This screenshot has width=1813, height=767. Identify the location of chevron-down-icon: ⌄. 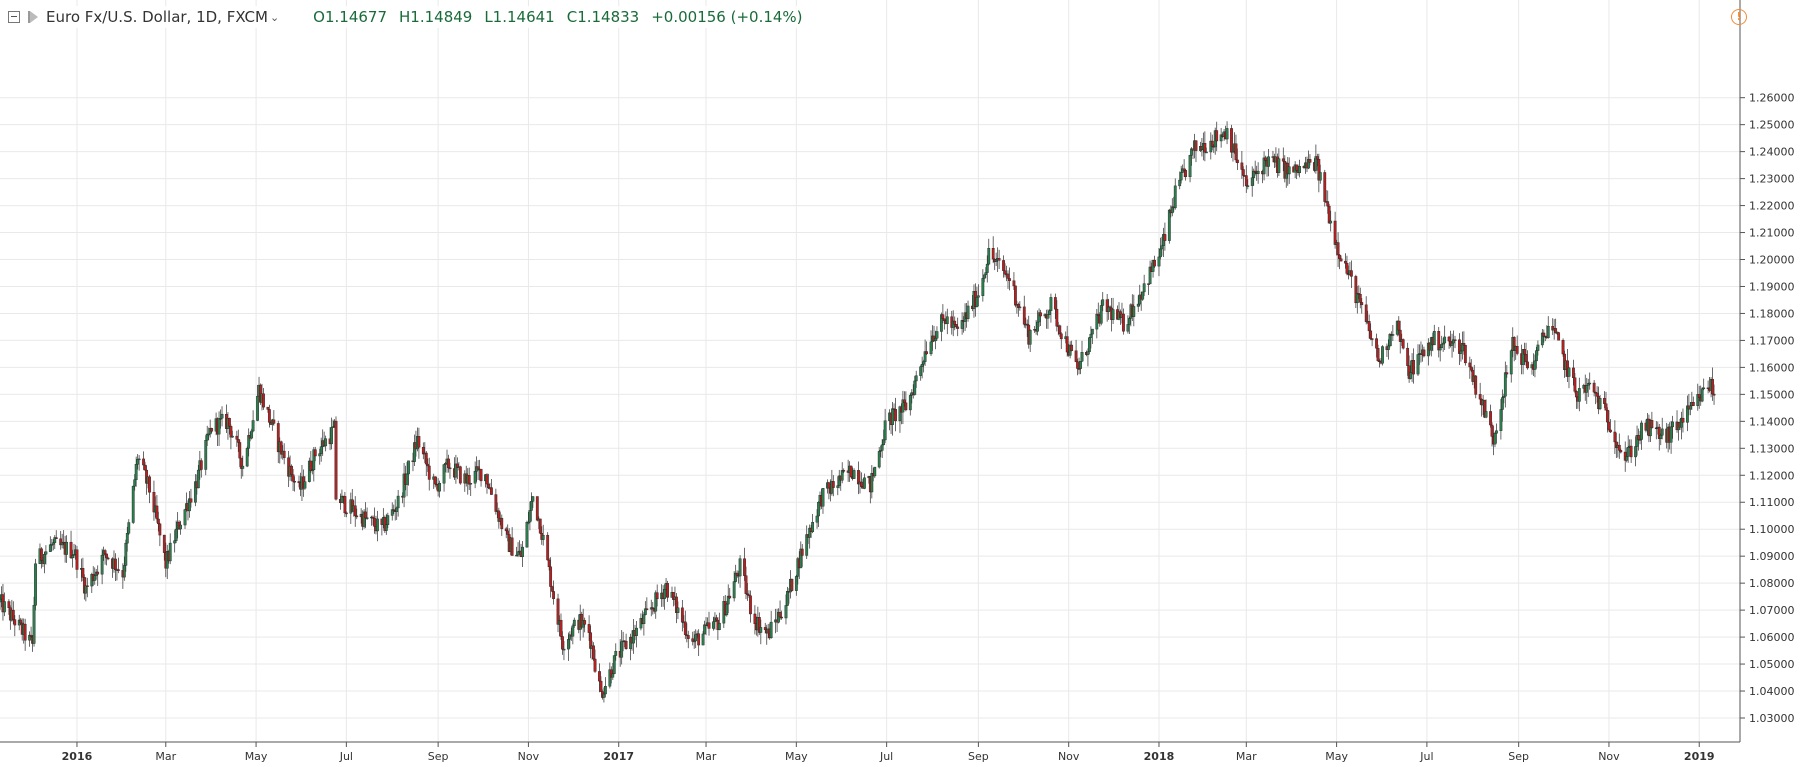
(274, 17).